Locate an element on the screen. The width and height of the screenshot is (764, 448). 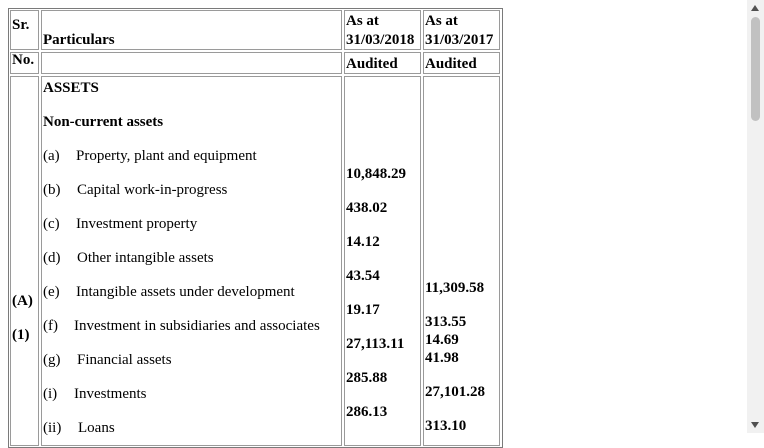
status-col2-cell is located at coordinates (461, 63).